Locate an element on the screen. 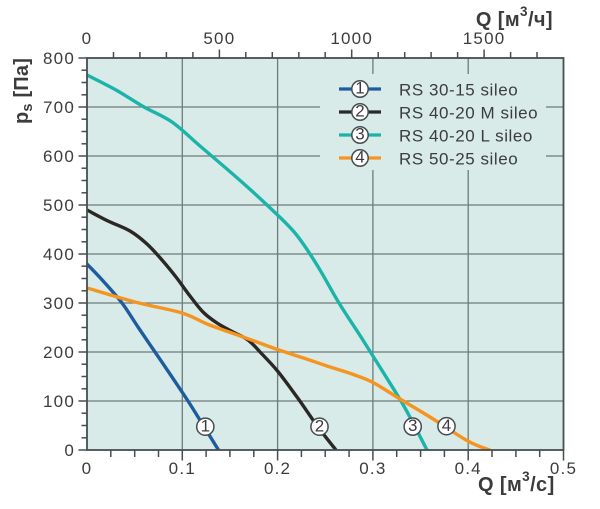 The width and height of the screenshot is (600, 509). svg-text: 1500 is located at coordinates (484, 38).